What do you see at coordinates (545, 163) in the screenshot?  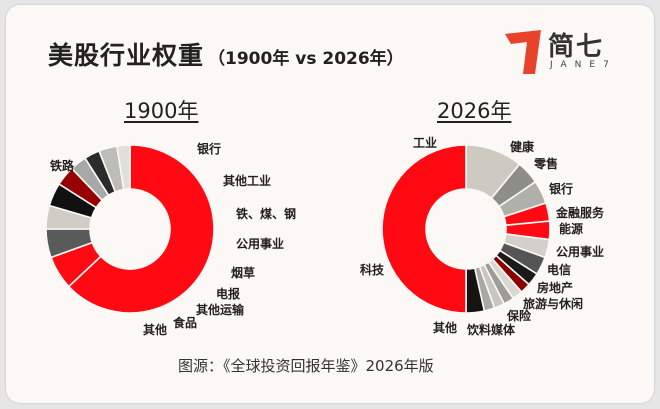 I see `slice-label-1-2: 零售` at bounding box center [545, 163].